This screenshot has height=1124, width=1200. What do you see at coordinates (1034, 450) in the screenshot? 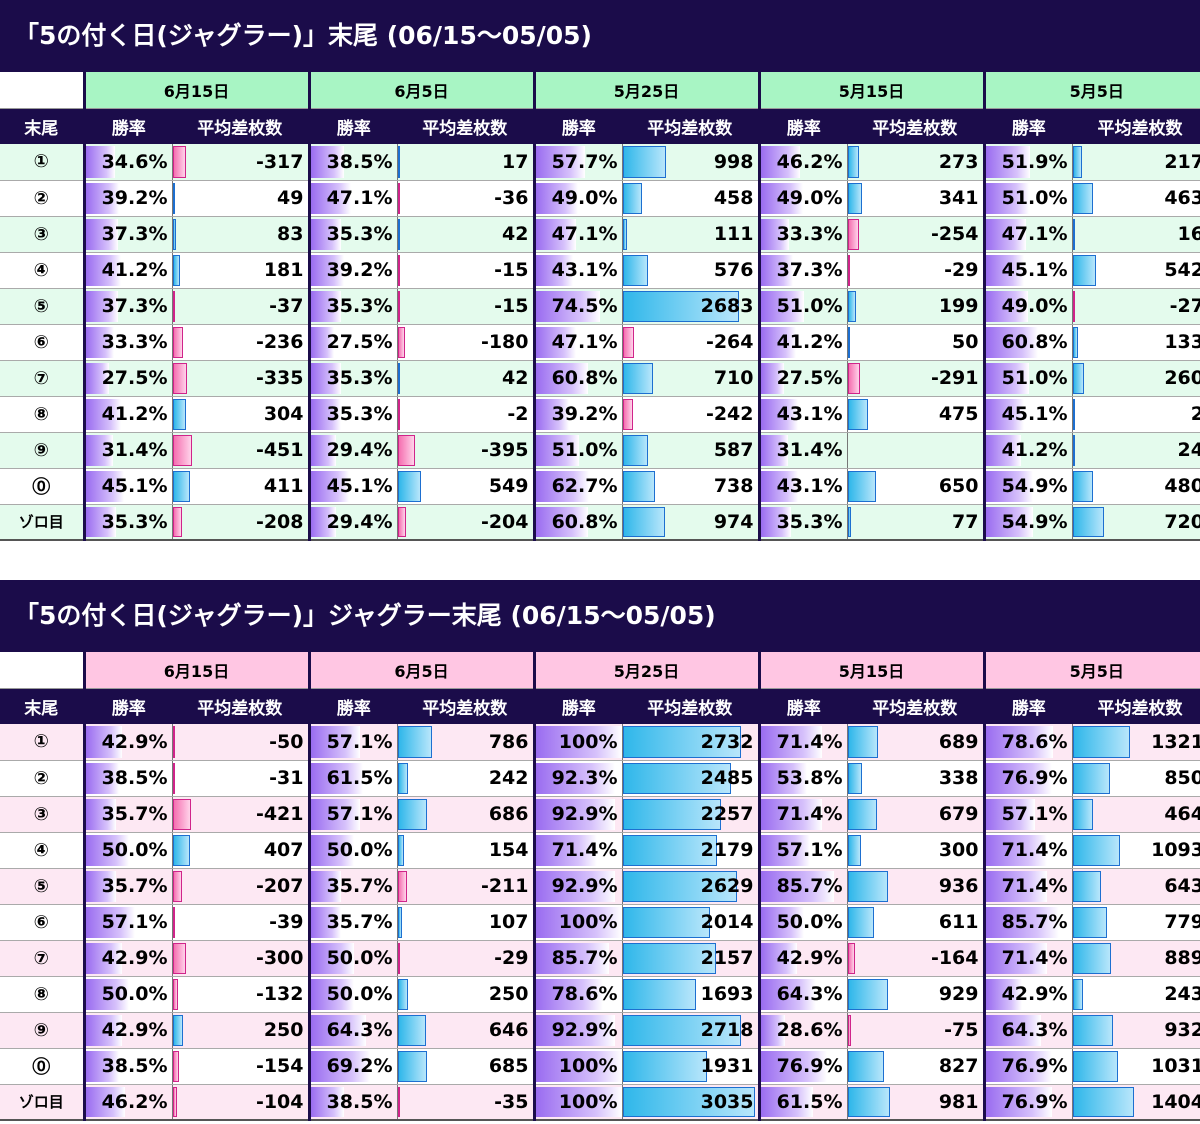
I see `win-rate-value: 41.2%` at bounding box center [1034, 450].